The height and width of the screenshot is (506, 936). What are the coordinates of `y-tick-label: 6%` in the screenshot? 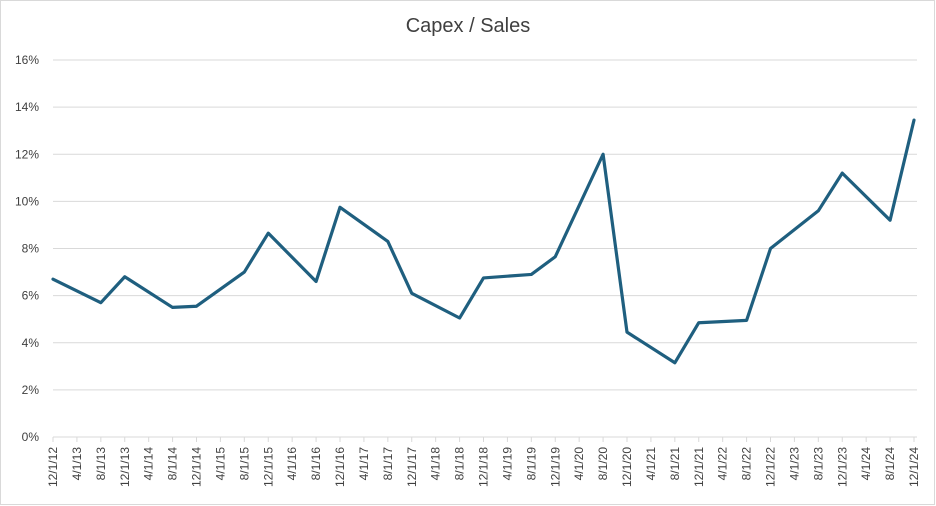 It's located at (31, 296).